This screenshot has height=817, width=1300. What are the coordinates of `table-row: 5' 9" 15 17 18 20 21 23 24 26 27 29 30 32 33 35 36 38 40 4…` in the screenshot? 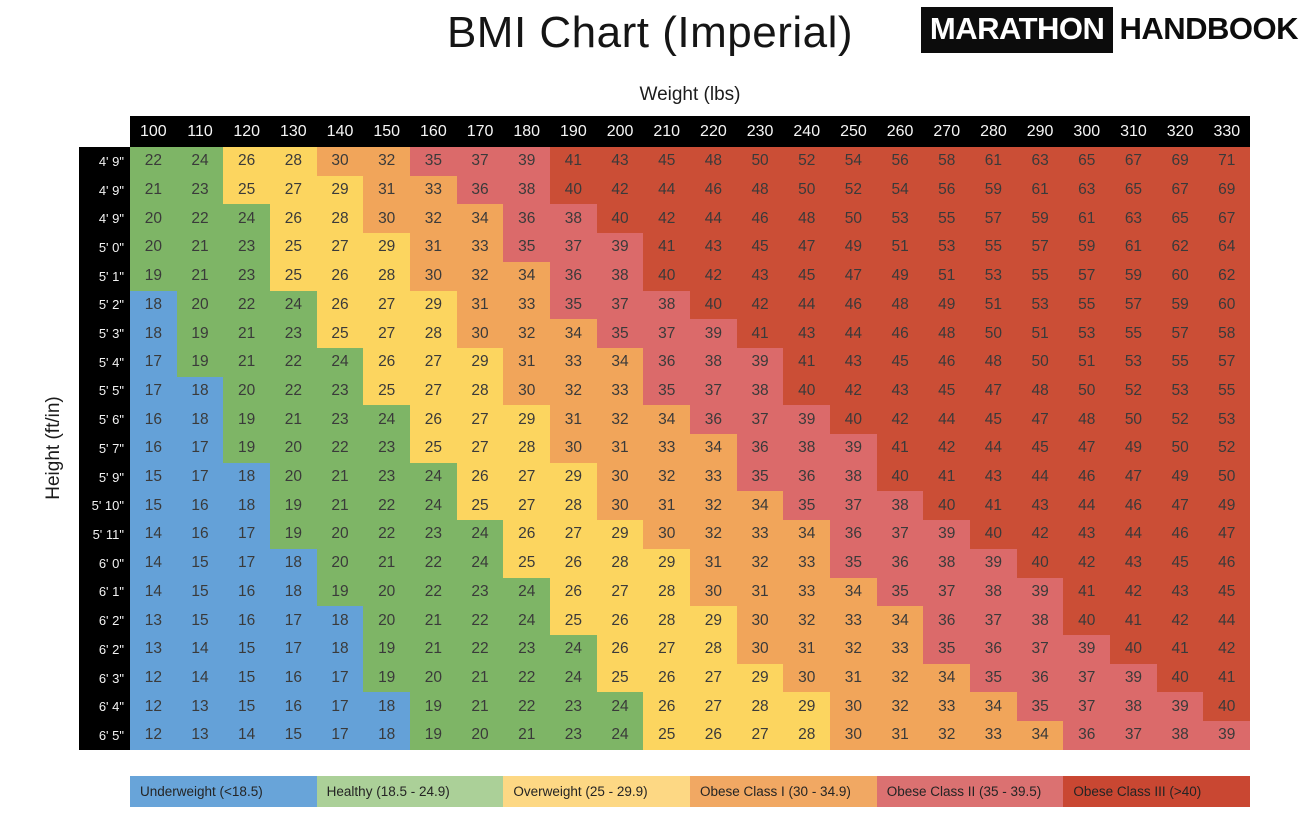 It's located at (665, 477).